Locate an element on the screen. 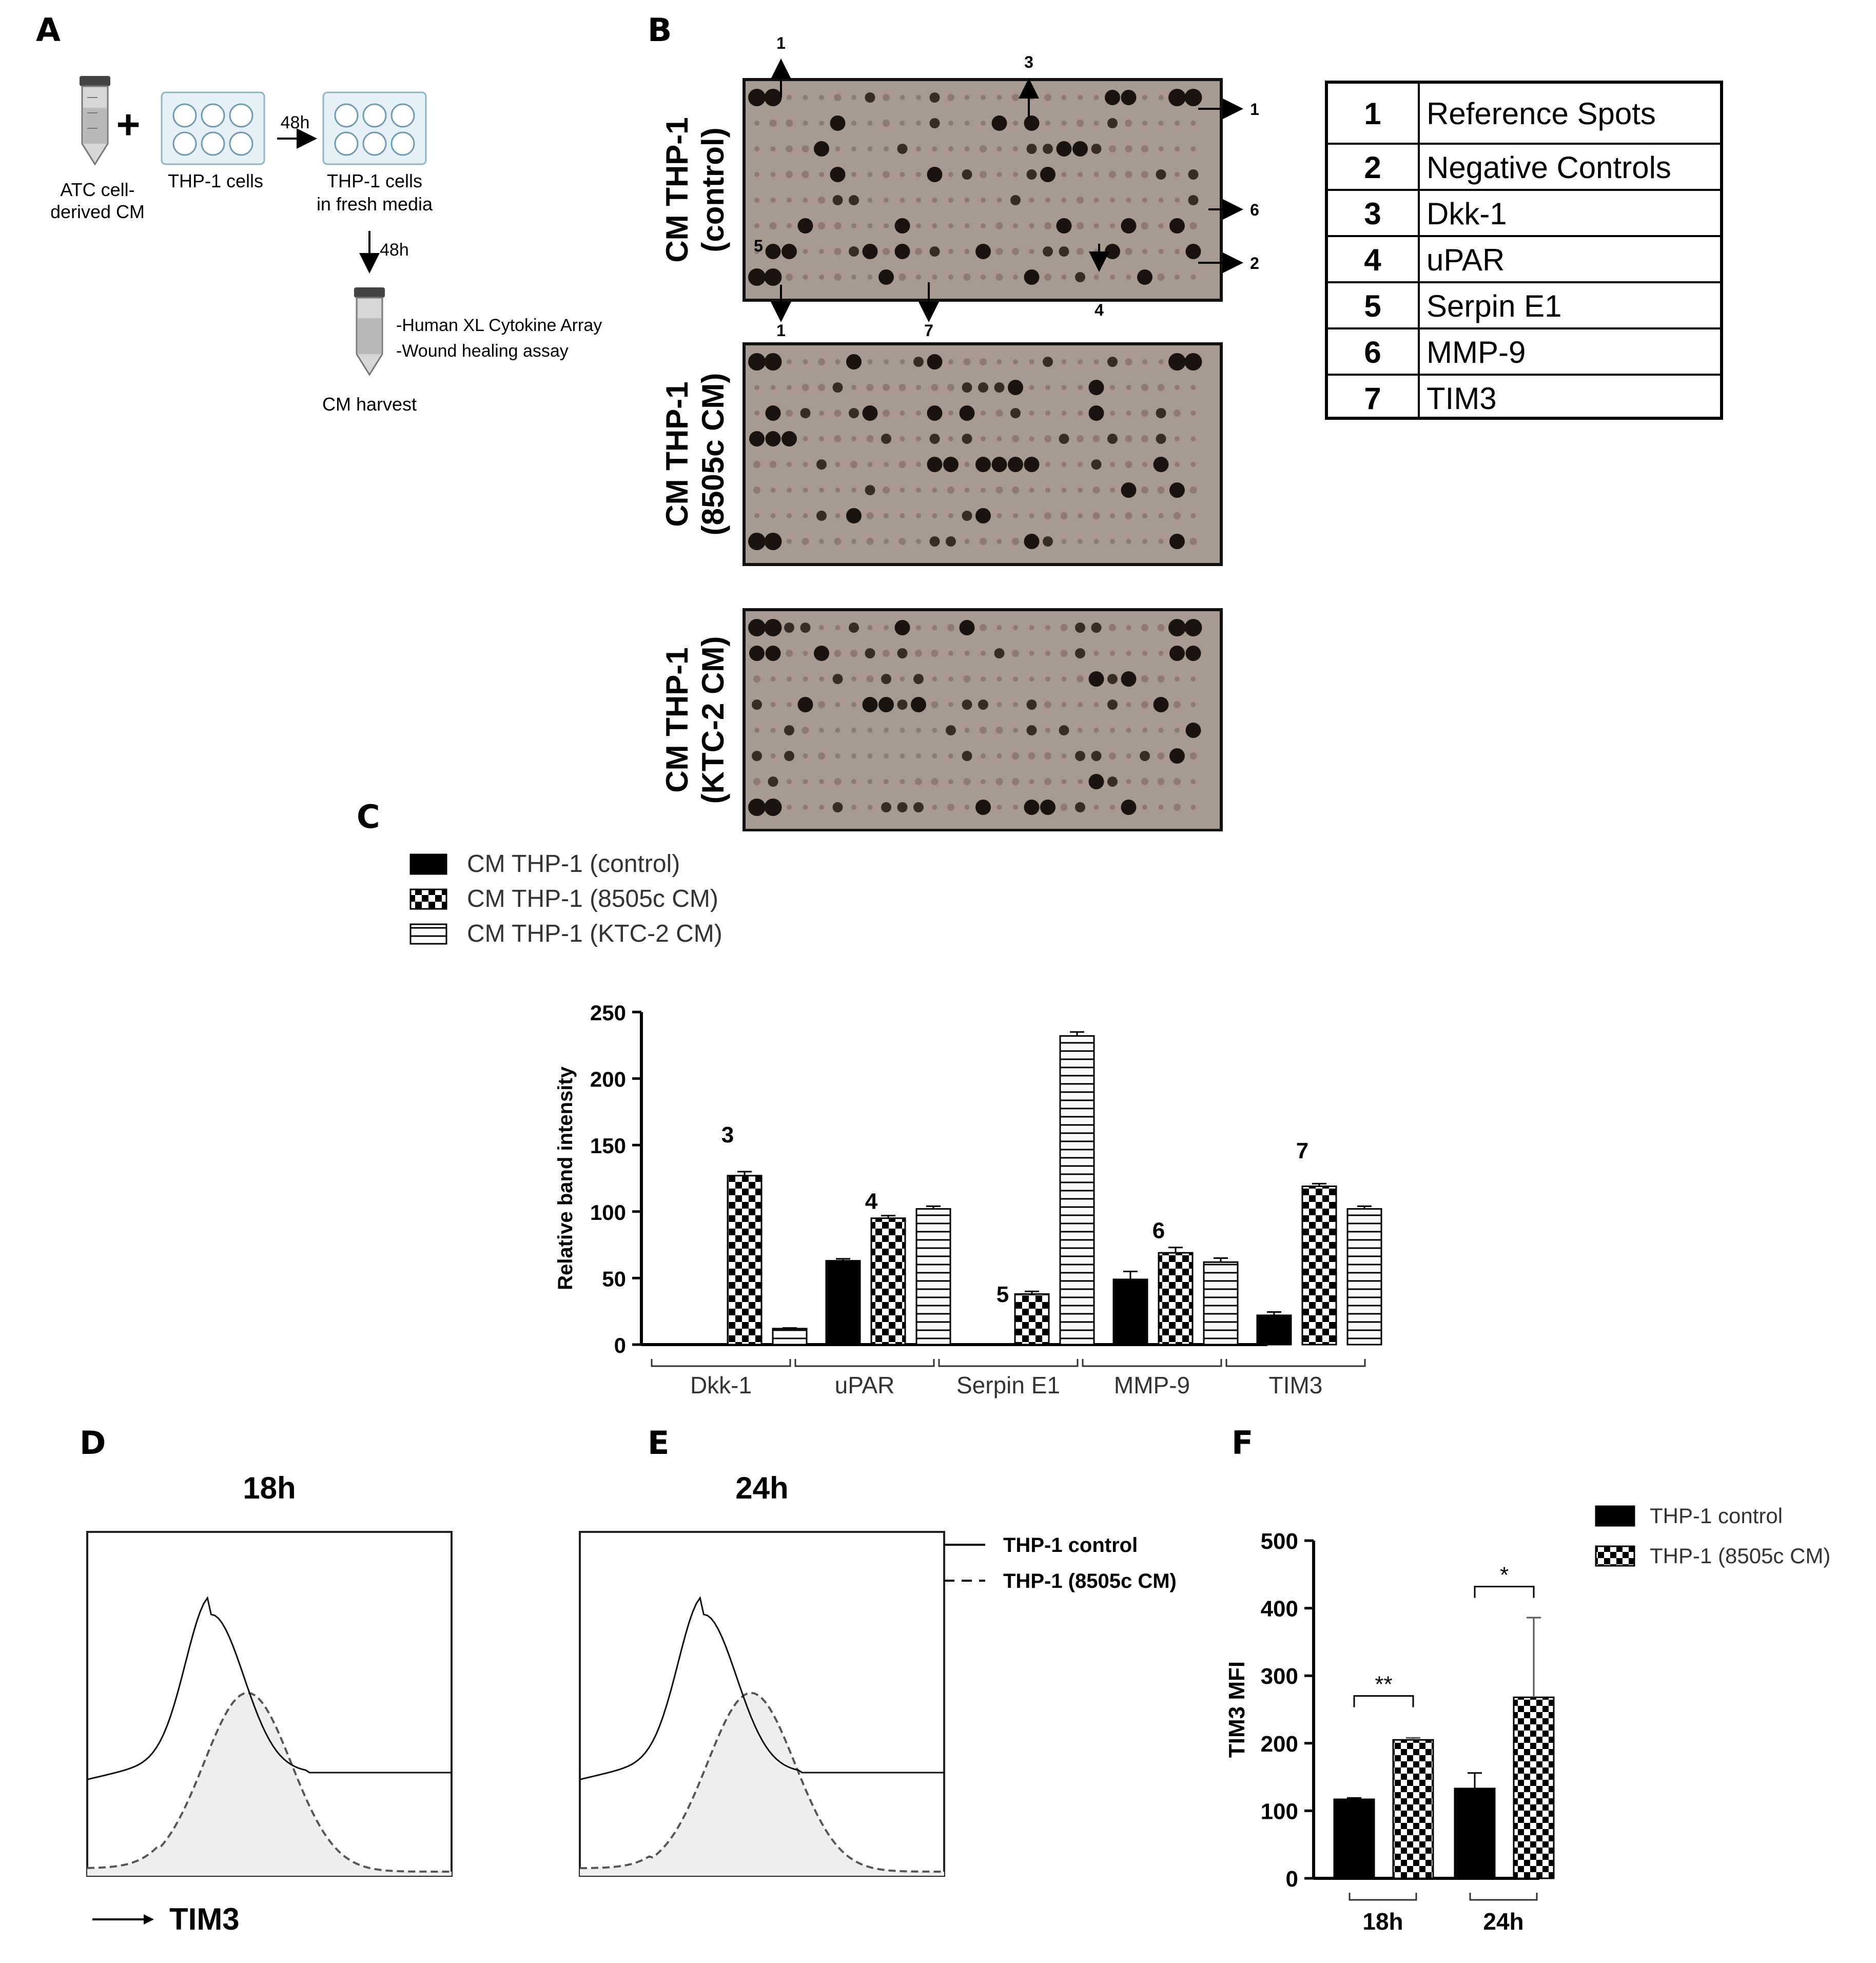  plate2-label-line2: in fresh media is located at coordinates (375, 204).